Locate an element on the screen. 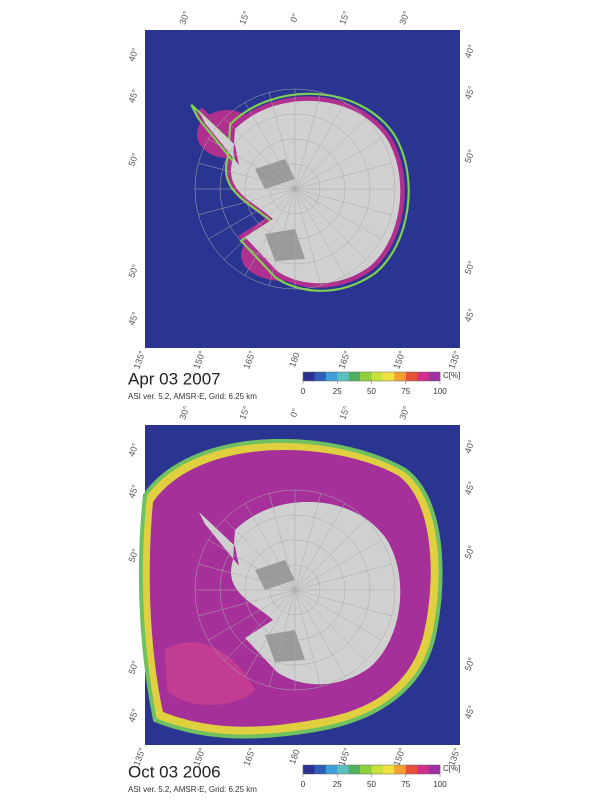 The width and height of the screenshot is (600, 801). colorbar-unit: C[%] is located at coordinates (451, 768).